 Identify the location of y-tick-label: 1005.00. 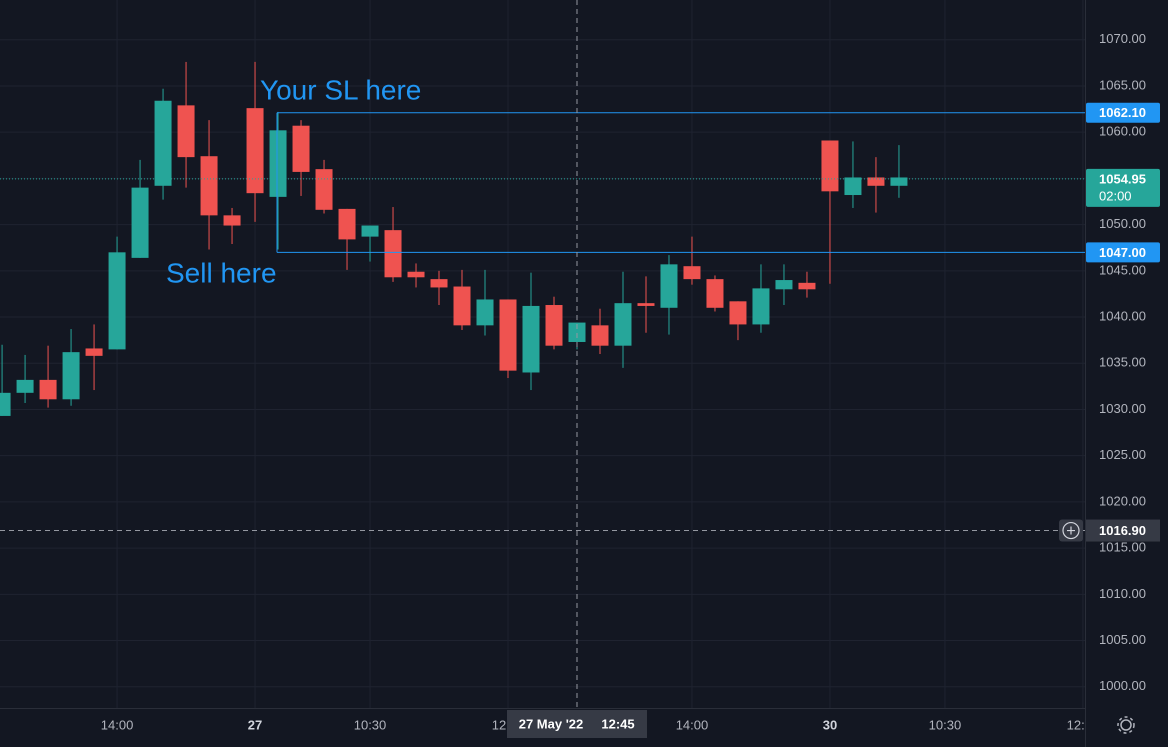
(1122, 639).